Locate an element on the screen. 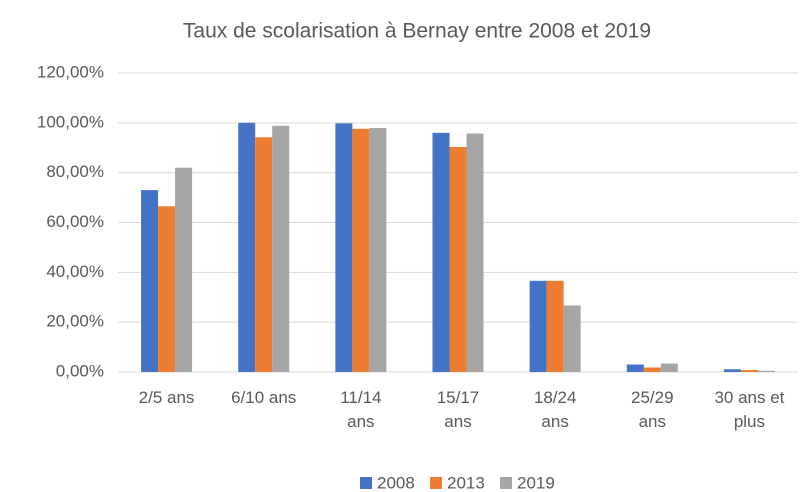  y-tick-label: 20,00% is located at coordinates (75, 321).